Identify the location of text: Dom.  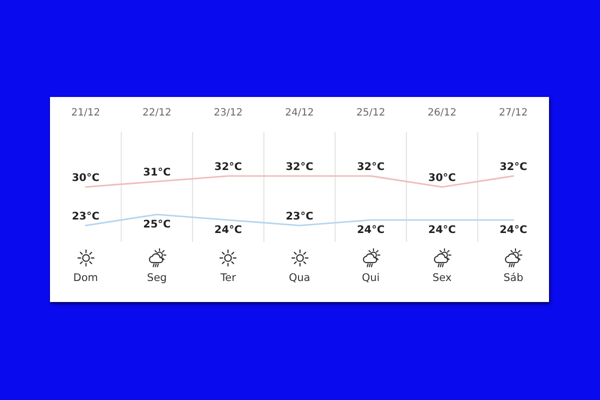
(85, 278).